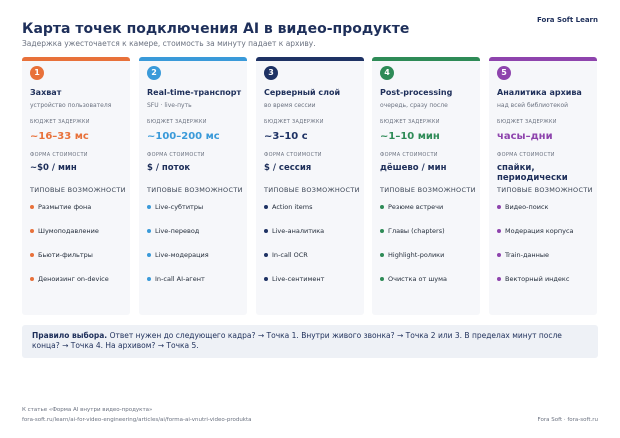 This screenshot has height=438, width=620. I want to click on stage-sub: над всей библиотекой, so click(533, 105).